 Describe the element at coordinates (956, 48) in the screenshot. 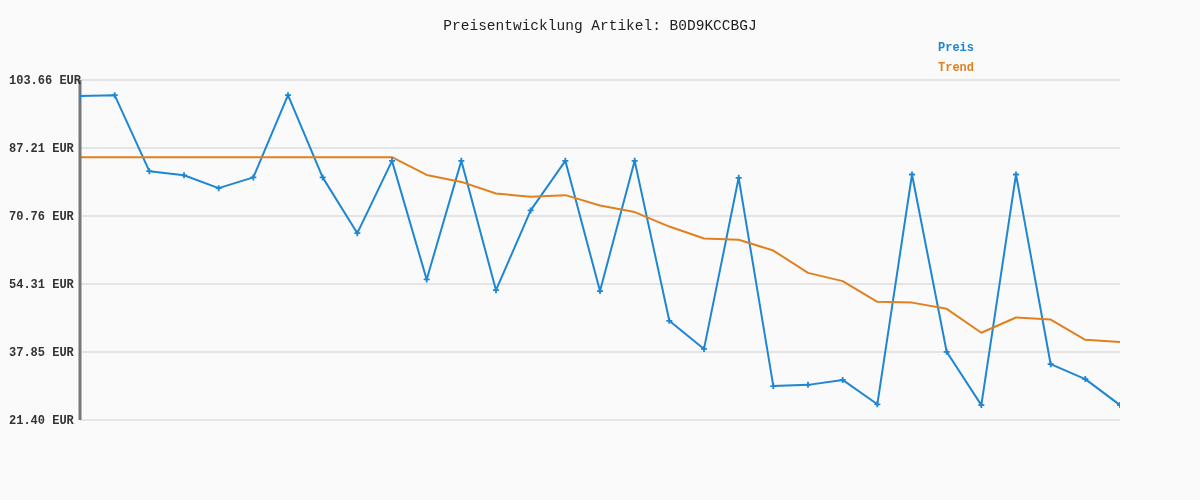

I see `text: Preis` at that location.